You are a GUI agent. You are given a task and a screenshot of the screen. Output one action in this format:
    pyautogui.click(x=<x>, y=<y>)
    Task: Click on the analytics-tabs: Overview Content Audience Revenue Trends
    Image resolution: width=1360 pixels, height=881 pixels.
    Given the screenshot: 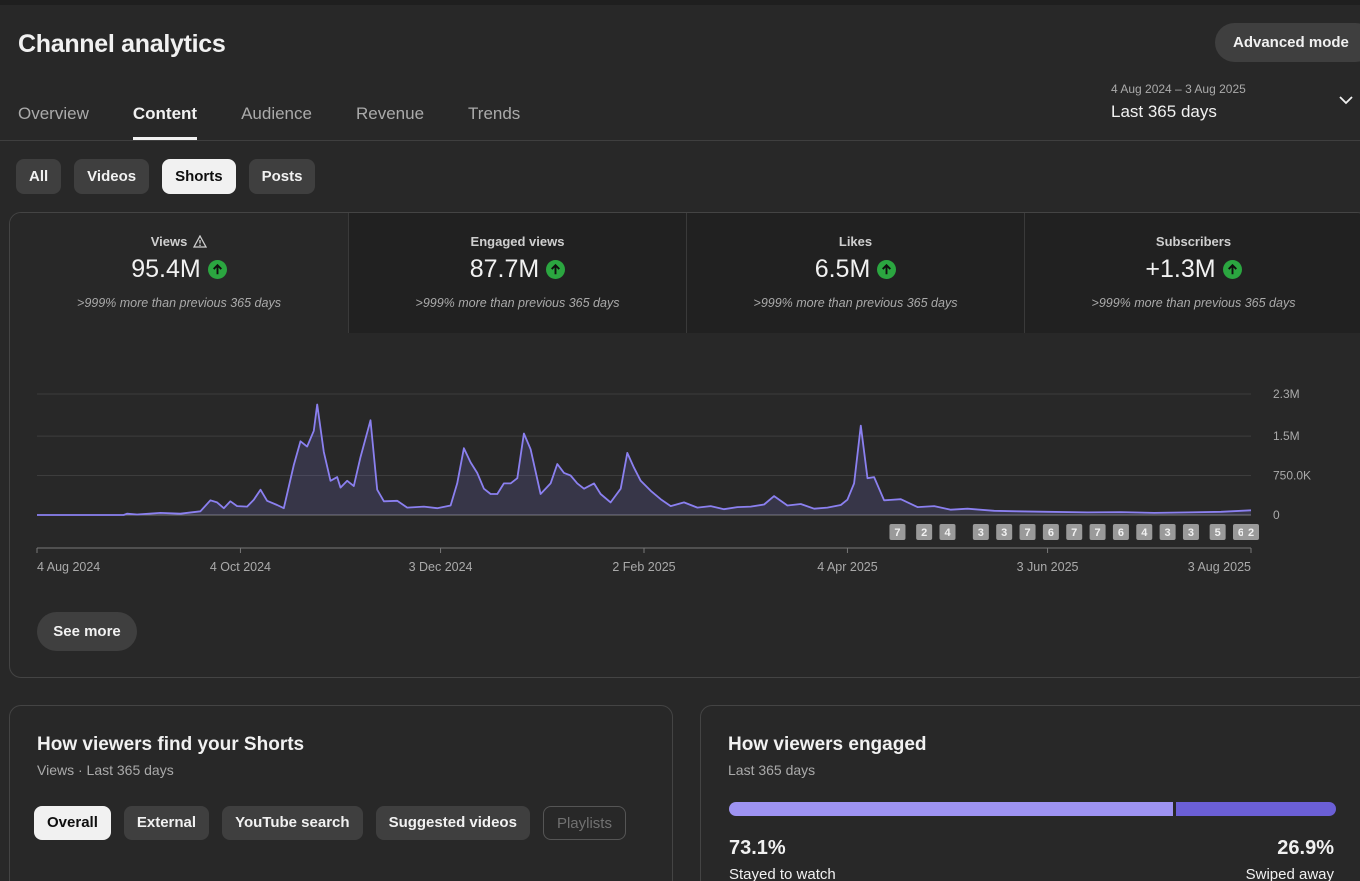 What is the action you would take?
    pyautogui.click(x=291, y=122)
    